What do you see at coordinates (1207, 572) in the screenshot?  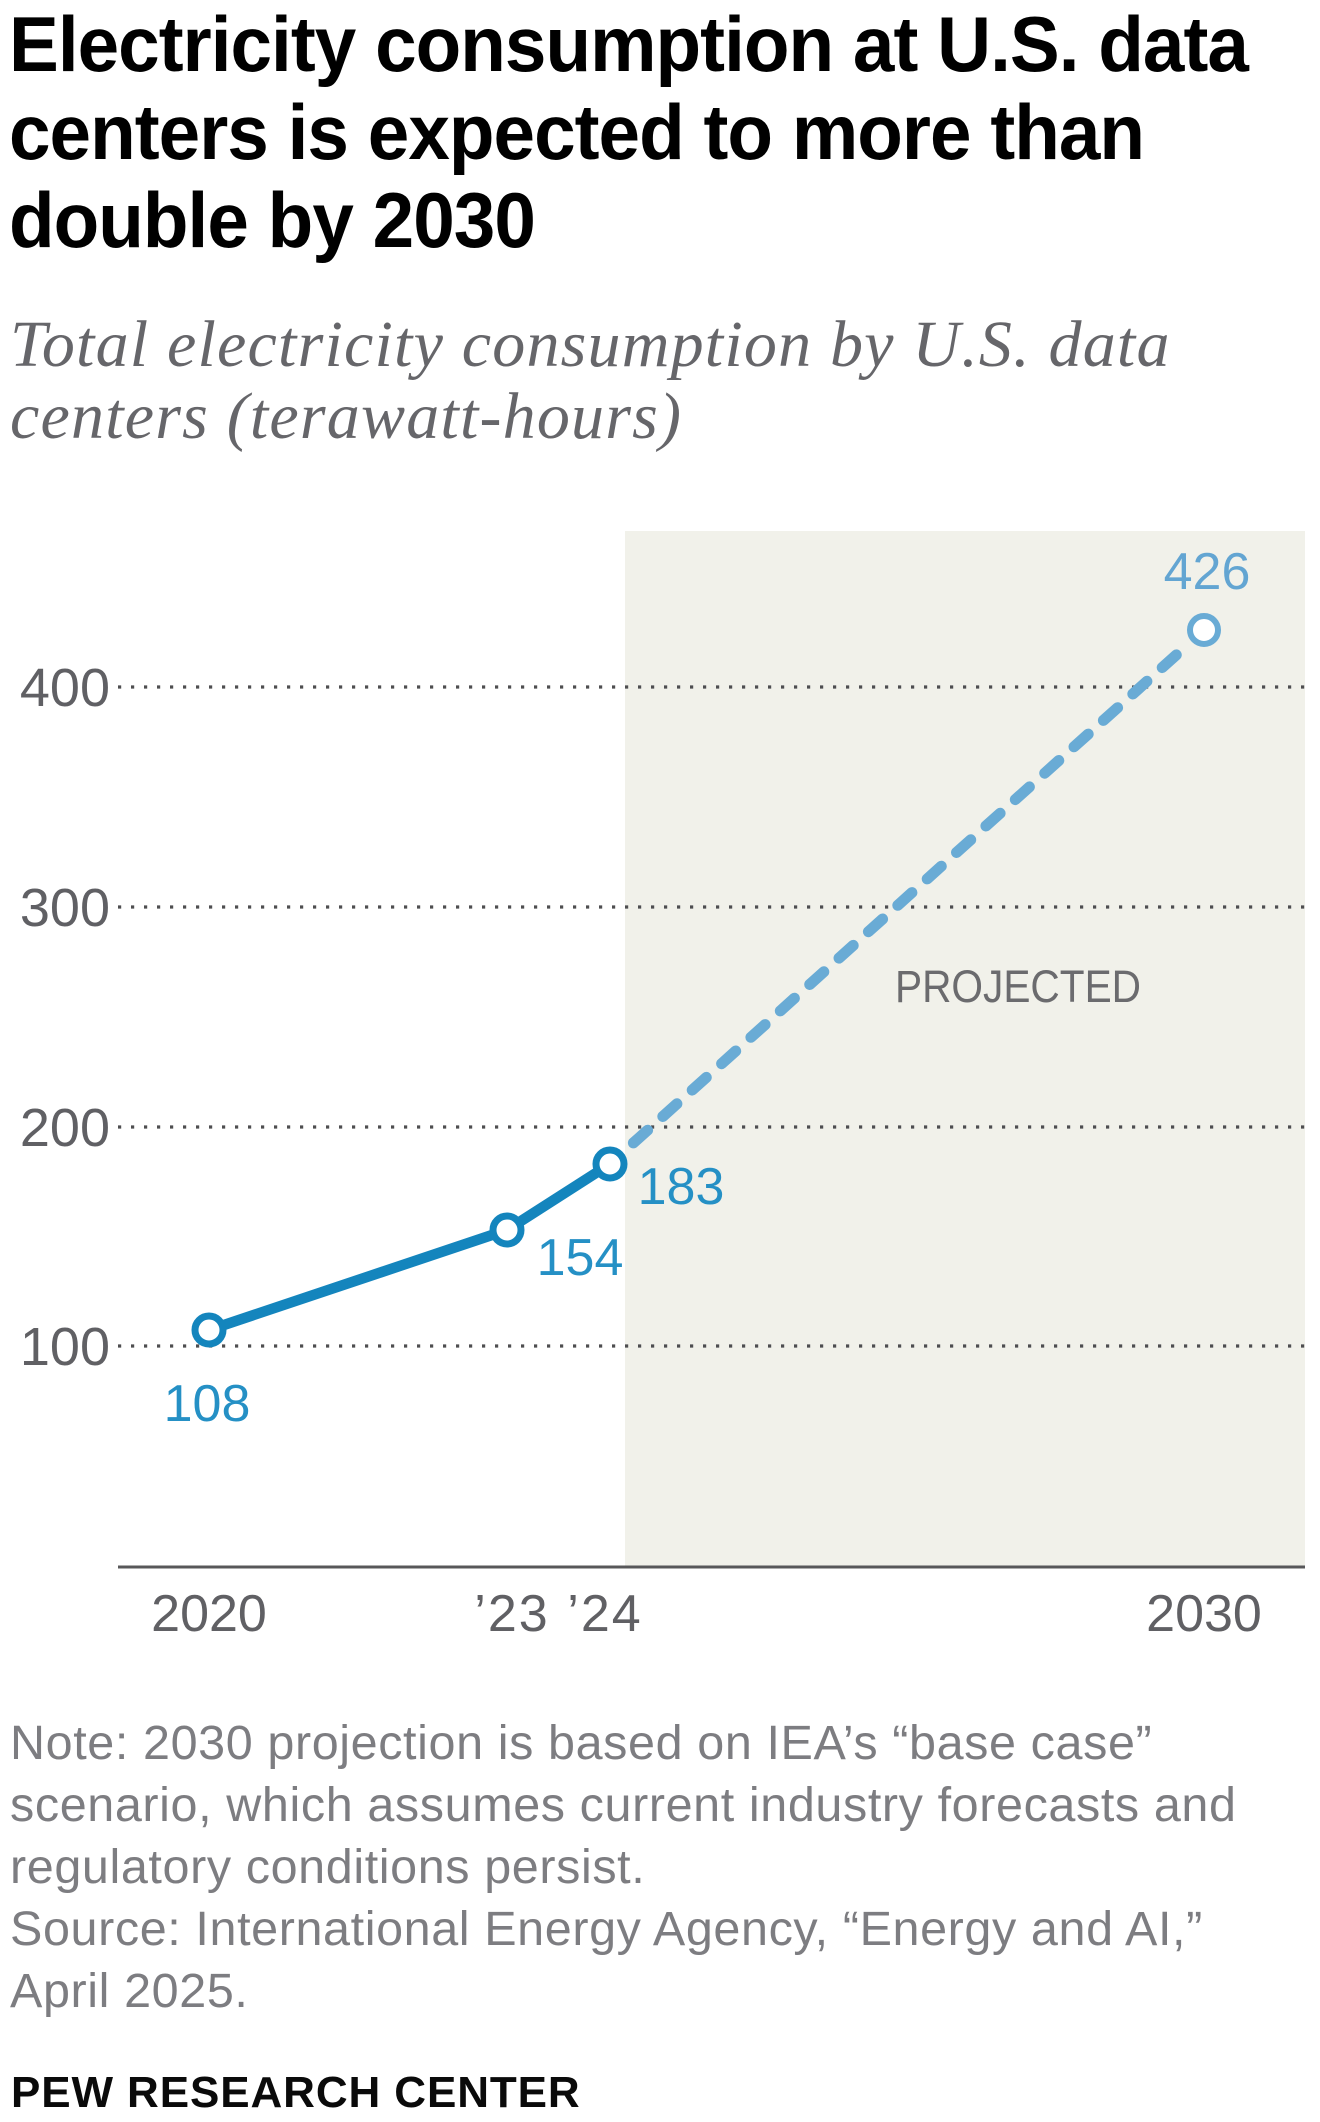 I see `svg-text: 426` at bounding box center [1207, 572].